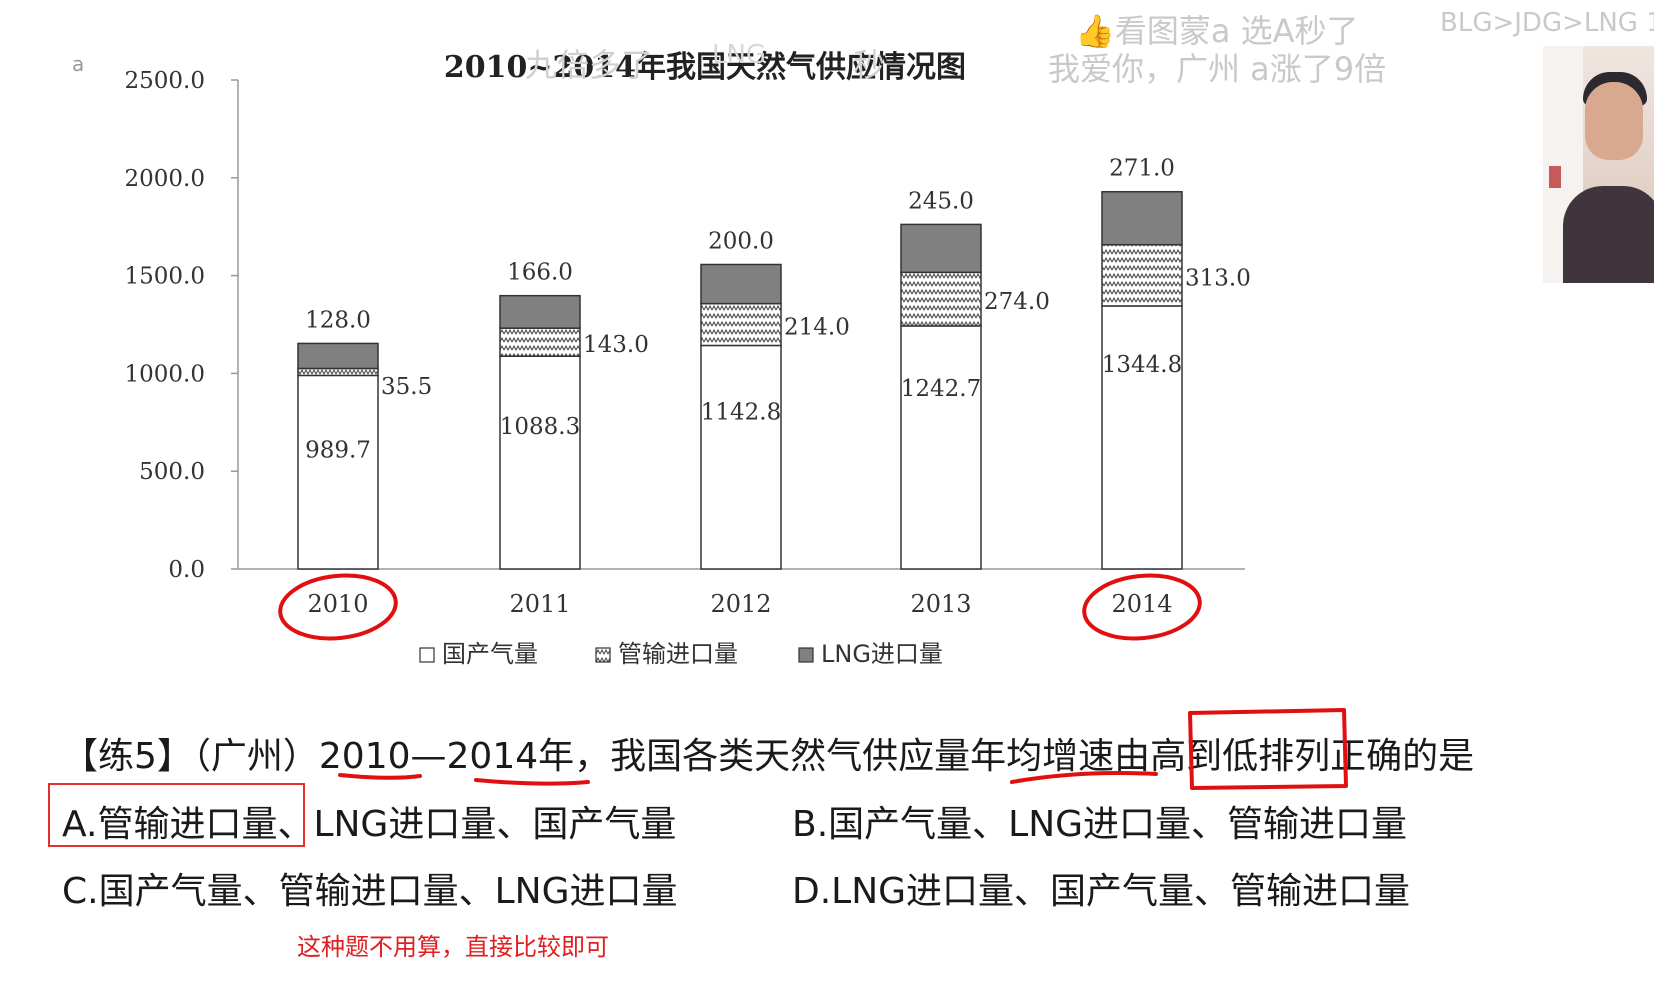 The height and width of the screenshot is (989, 1654). Describe the element at coordinates (941, 201) in the screenshot. I see `data-label-lng: 245.0` at that location.